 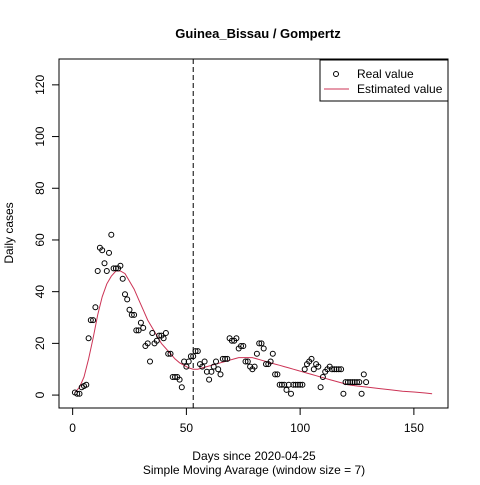 I want to click on x-tick-label: 150, so click(x=414, y=428).